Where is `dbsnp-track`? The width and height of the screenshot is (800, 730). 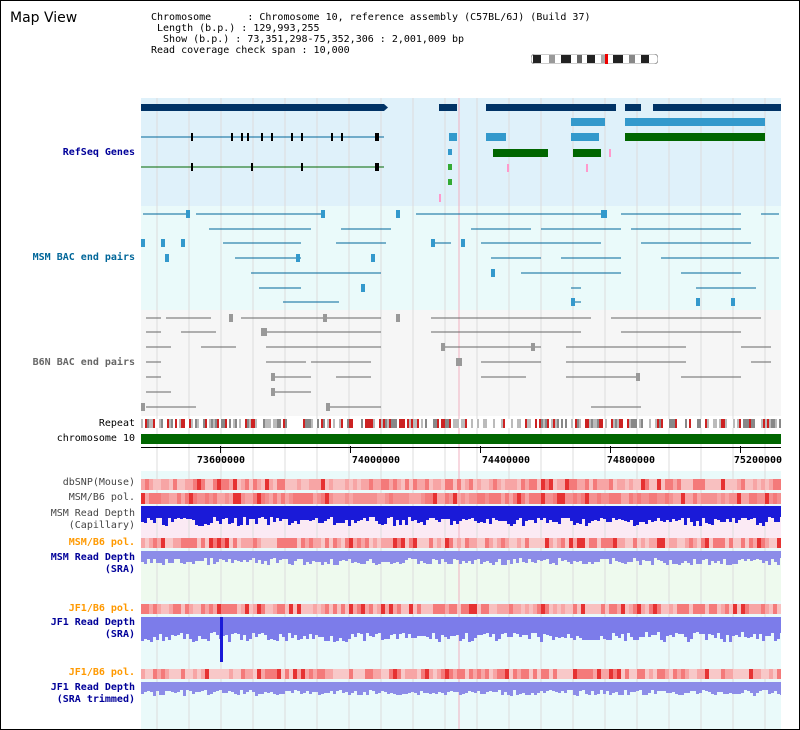
dbsnp-track is located at coordinates (461, 484).